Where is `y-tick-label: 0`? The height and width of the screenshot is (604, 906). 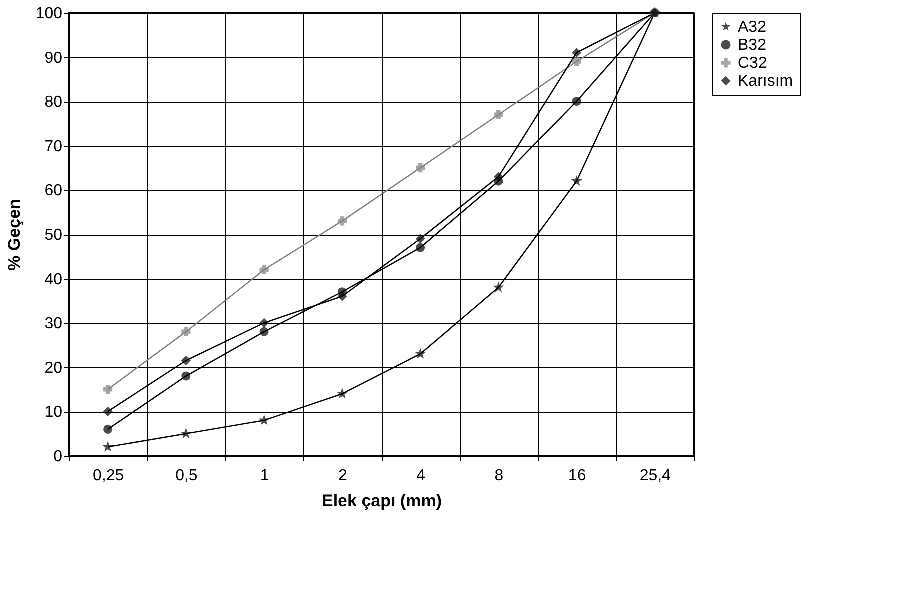
y-tick-label: 0 is located at coordinates (58, 457).